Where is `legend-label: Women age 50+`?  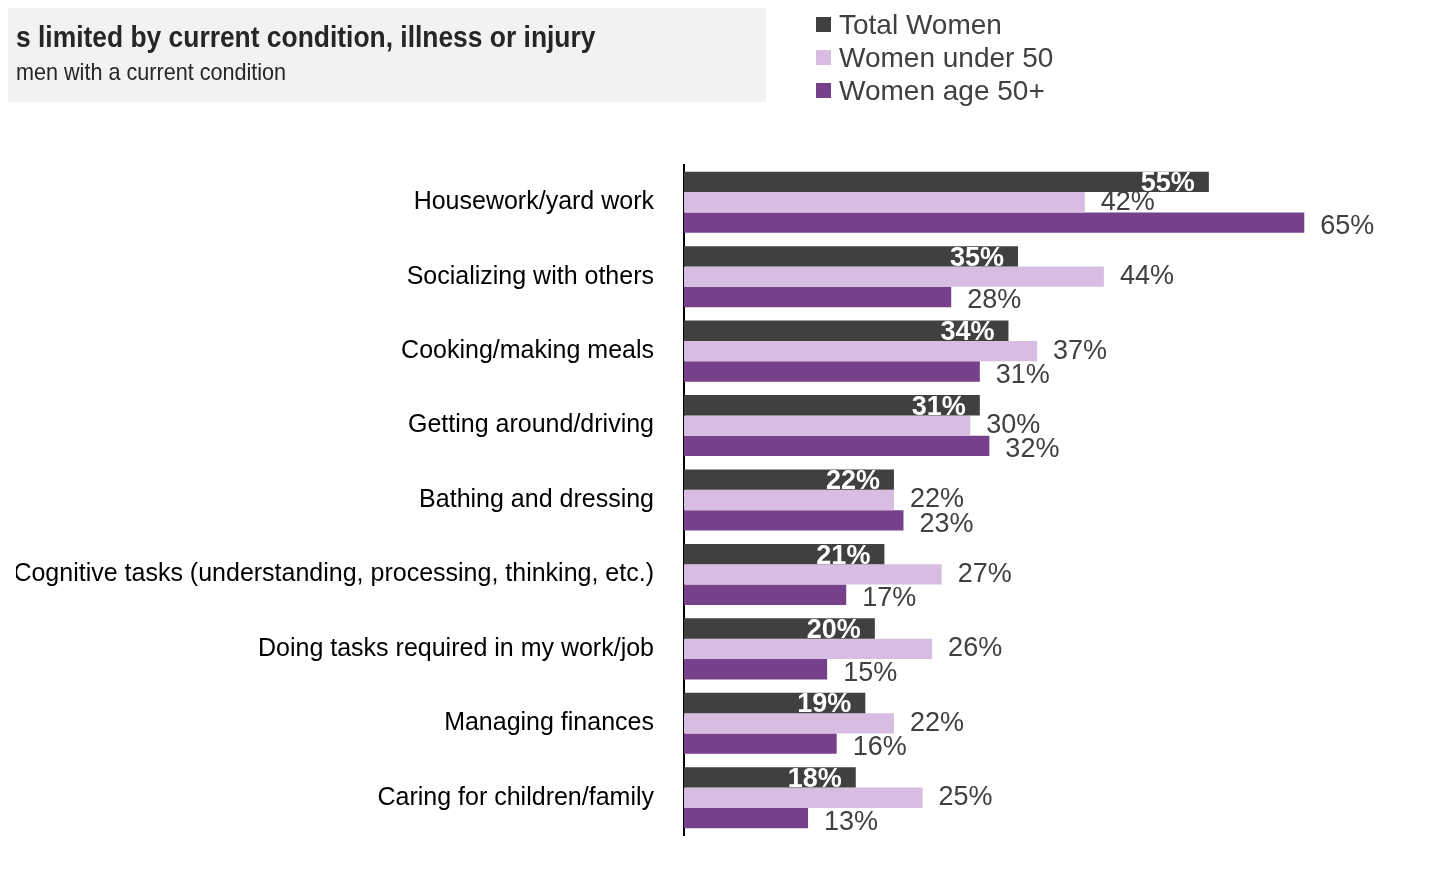
legend-label: Women age 50+ is located at coordinates (942, 90).